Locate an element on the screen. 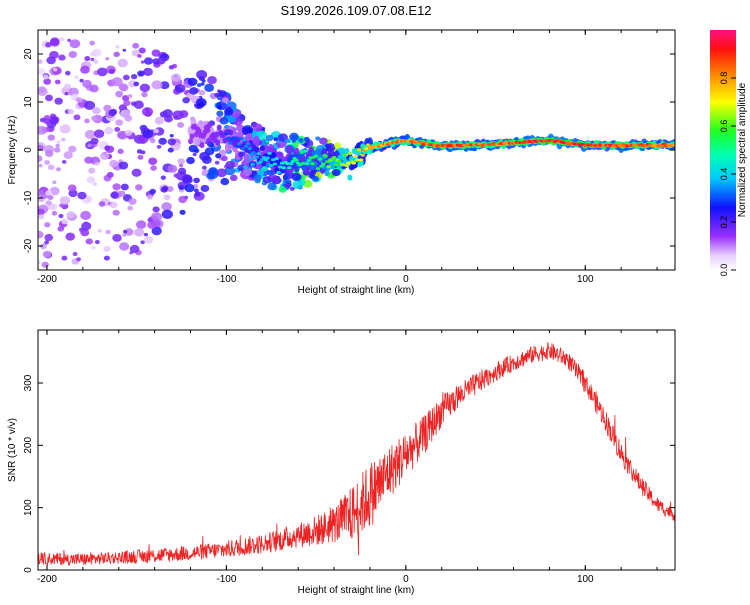 Image resolution: width=750 pixels, height=605 pixels. spectrogram-x-tick-label: -100 is located at coordinates (226, 279).